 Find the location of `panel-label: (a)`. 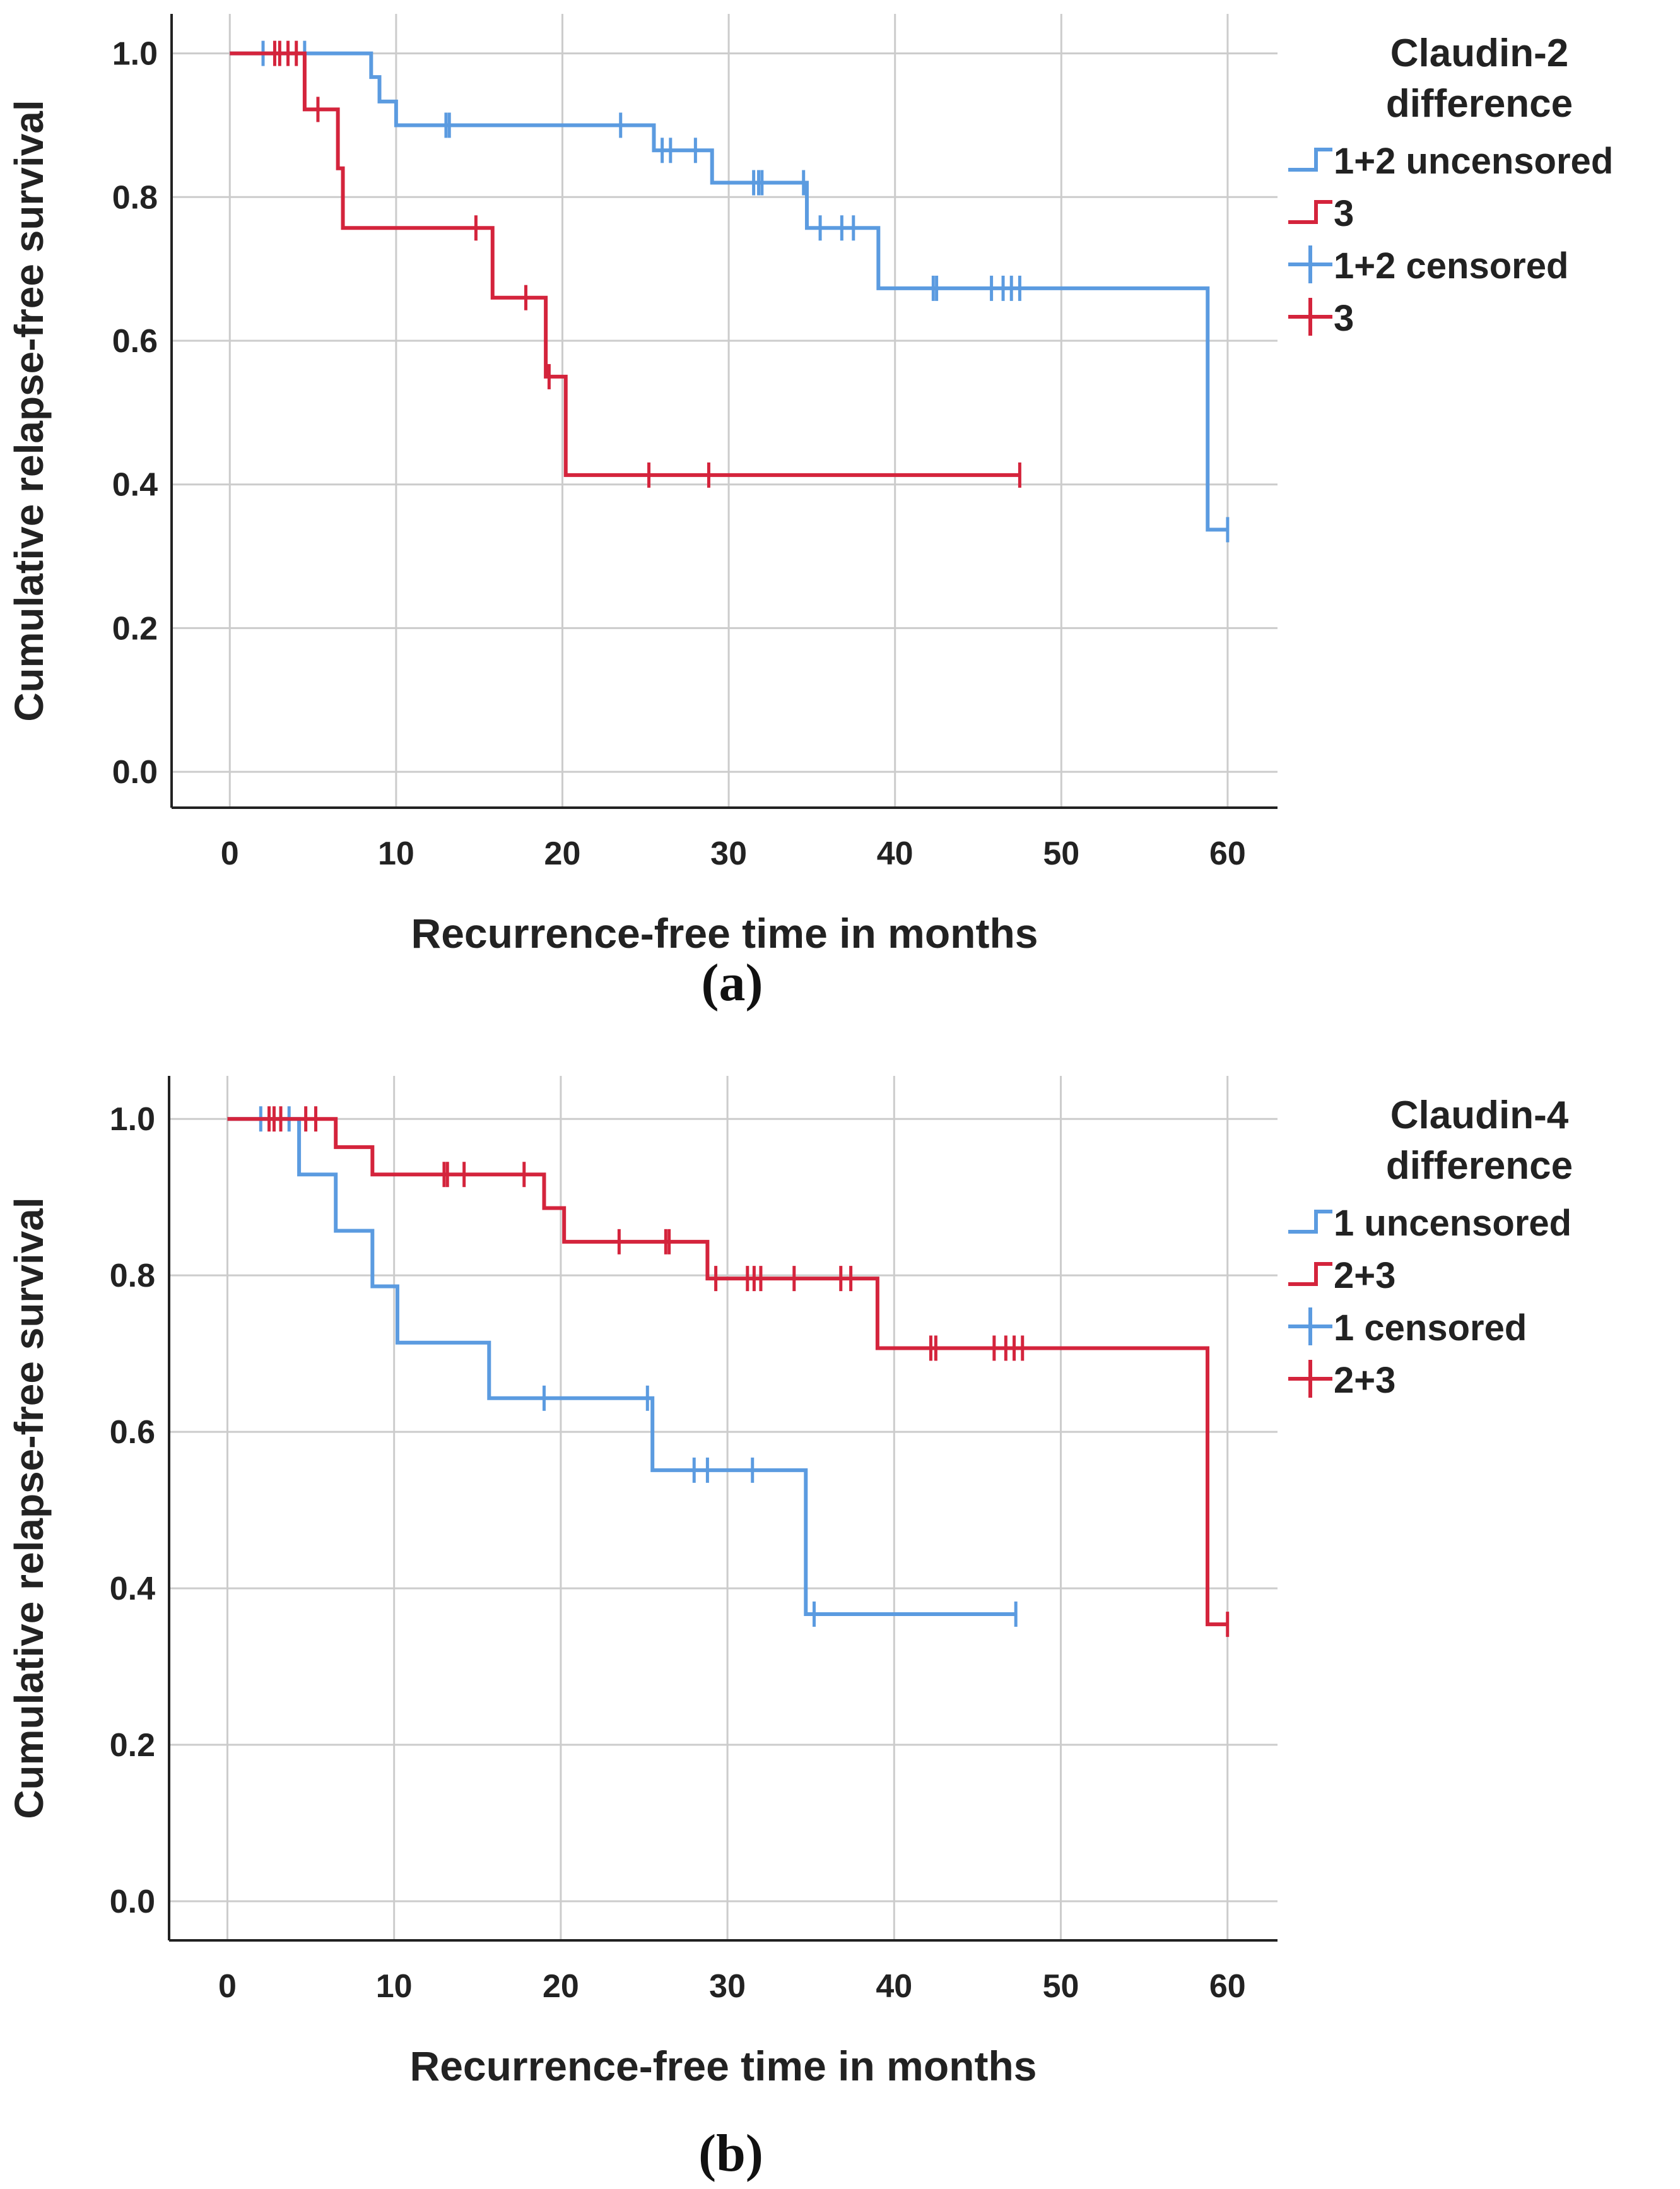

panel-label: (a) is located at coordinates (732, 982).